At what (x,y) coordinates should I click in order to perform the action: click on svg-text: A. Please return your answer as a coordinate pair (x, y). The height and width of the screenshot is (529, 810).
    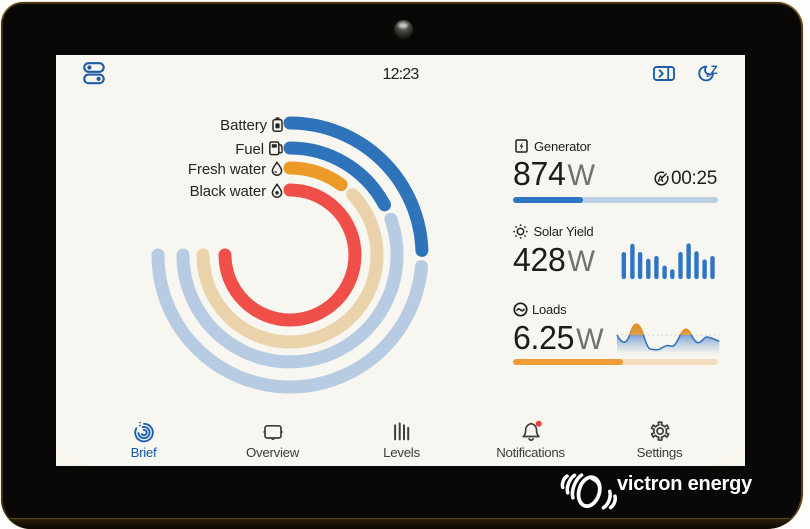
    Looking at the image, I should click on (660, 178).